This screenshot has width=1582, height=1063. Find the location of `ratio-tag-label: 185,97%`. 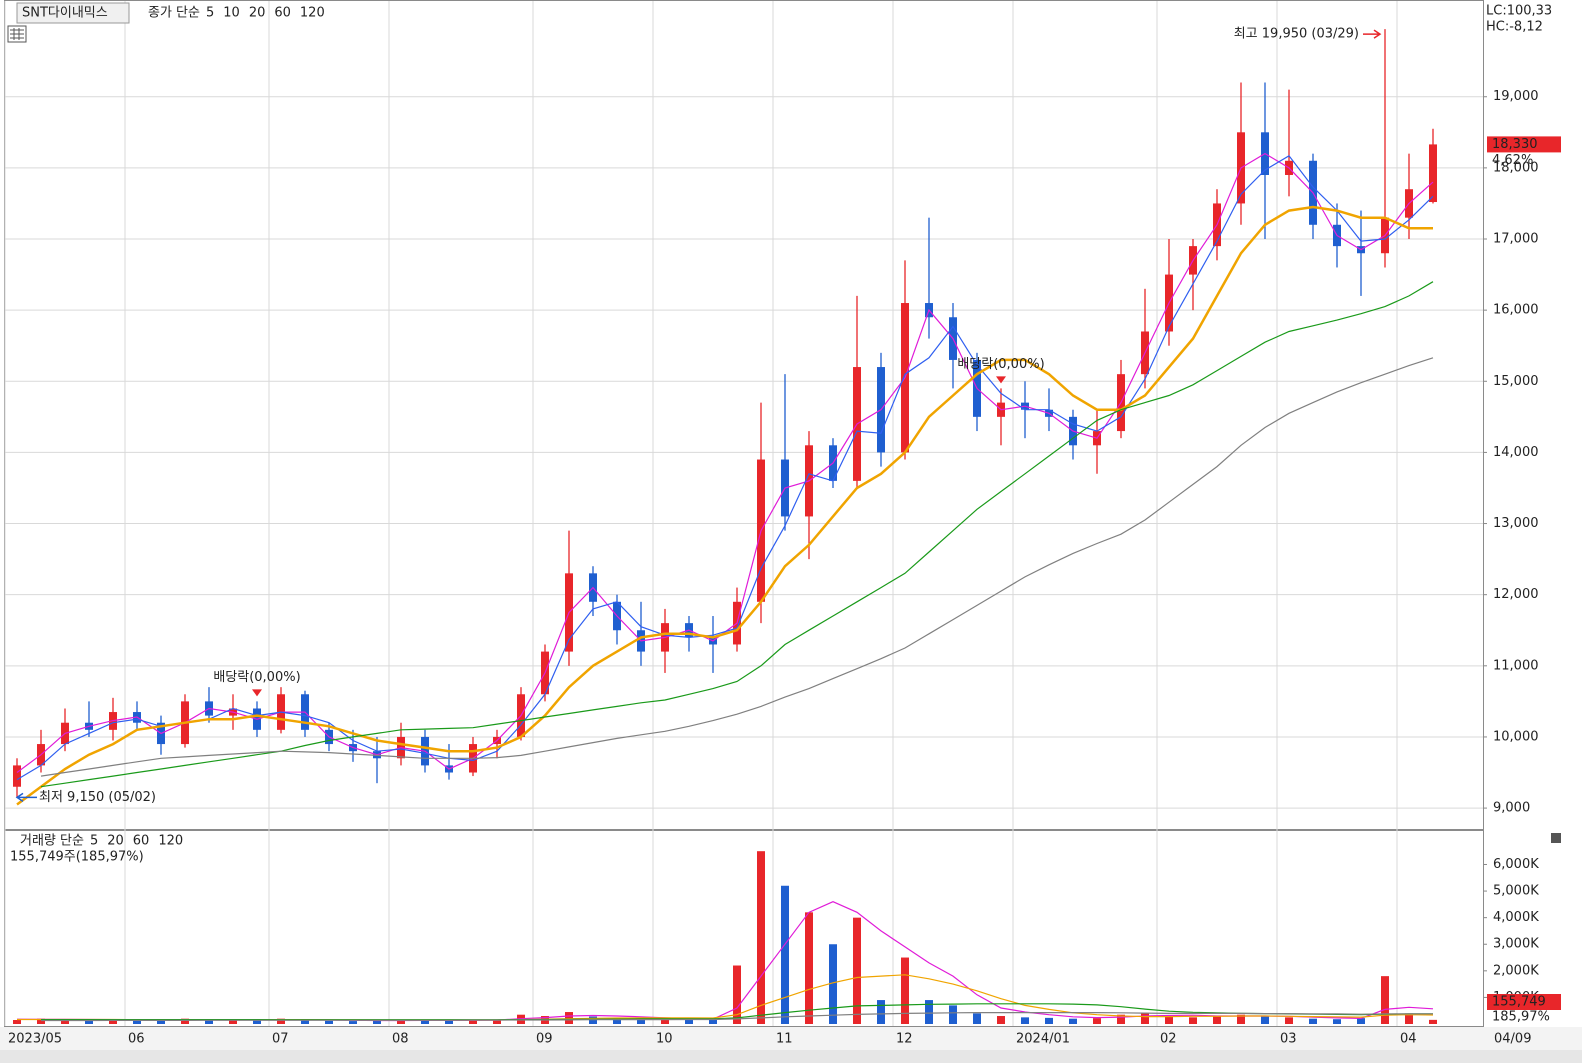

ratio-tag-label: 185,97% is located at coordinates (1521, 1017).